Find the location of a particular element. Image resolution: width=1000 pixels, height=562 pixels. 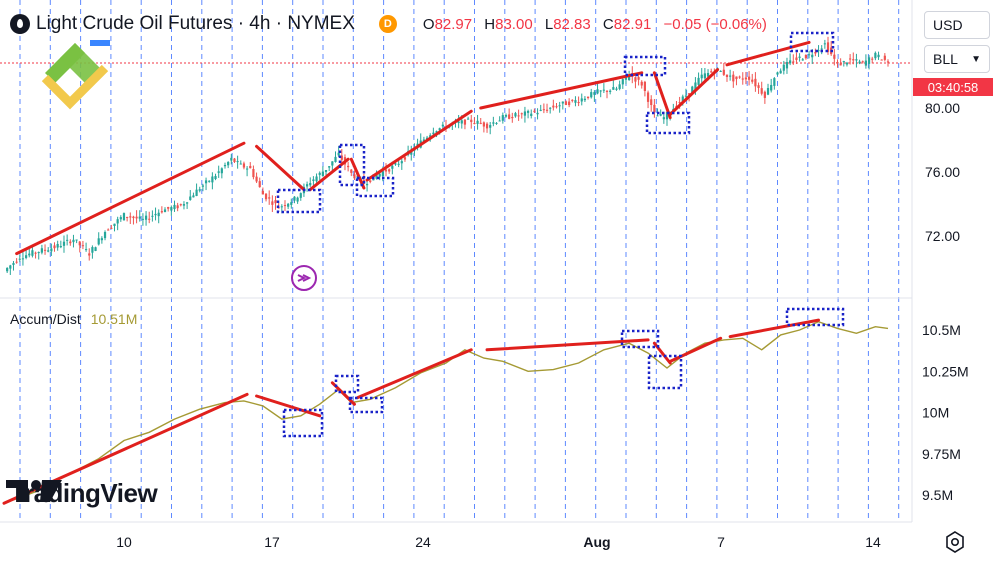

unit-select: BLL ▼ is located at coordinates (957, 59).